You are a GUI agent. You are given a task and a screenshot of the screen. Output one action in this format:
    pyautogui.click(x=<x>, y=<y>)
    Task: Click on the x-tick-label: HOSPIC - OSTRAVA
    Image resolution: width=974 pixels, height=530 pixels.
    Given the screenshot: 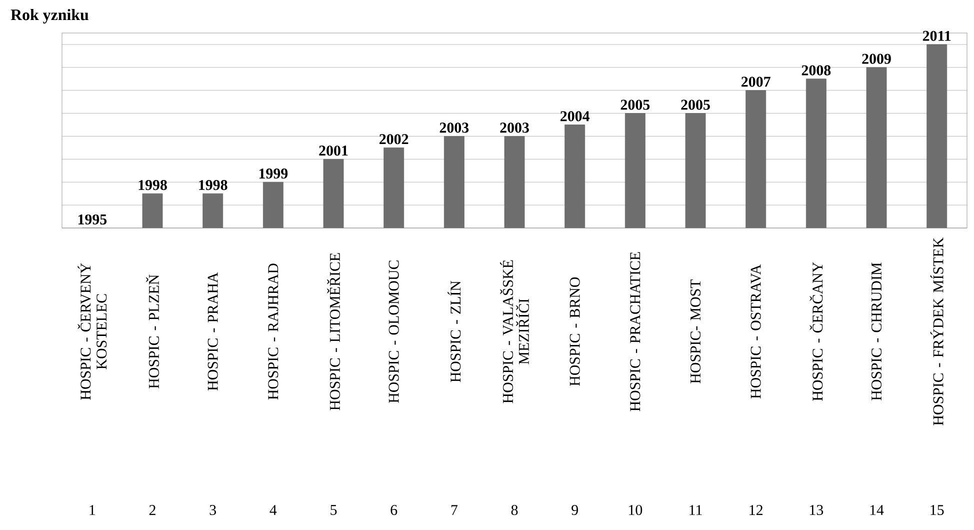 What is the action you would take?
    pyautogui.click(x=755, y=331)
    